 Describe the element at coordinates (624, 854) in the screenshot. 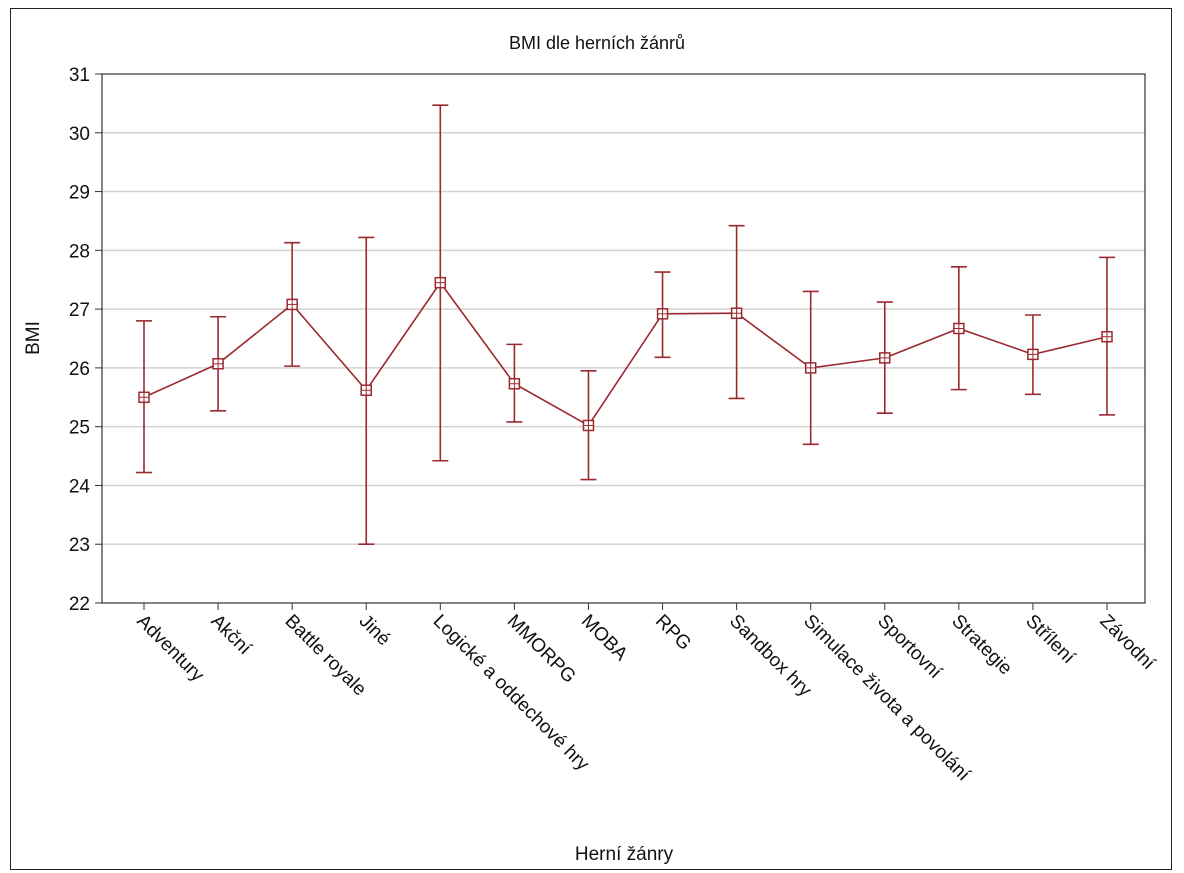

I see `x-axis-label: Herní žánry` at that location.